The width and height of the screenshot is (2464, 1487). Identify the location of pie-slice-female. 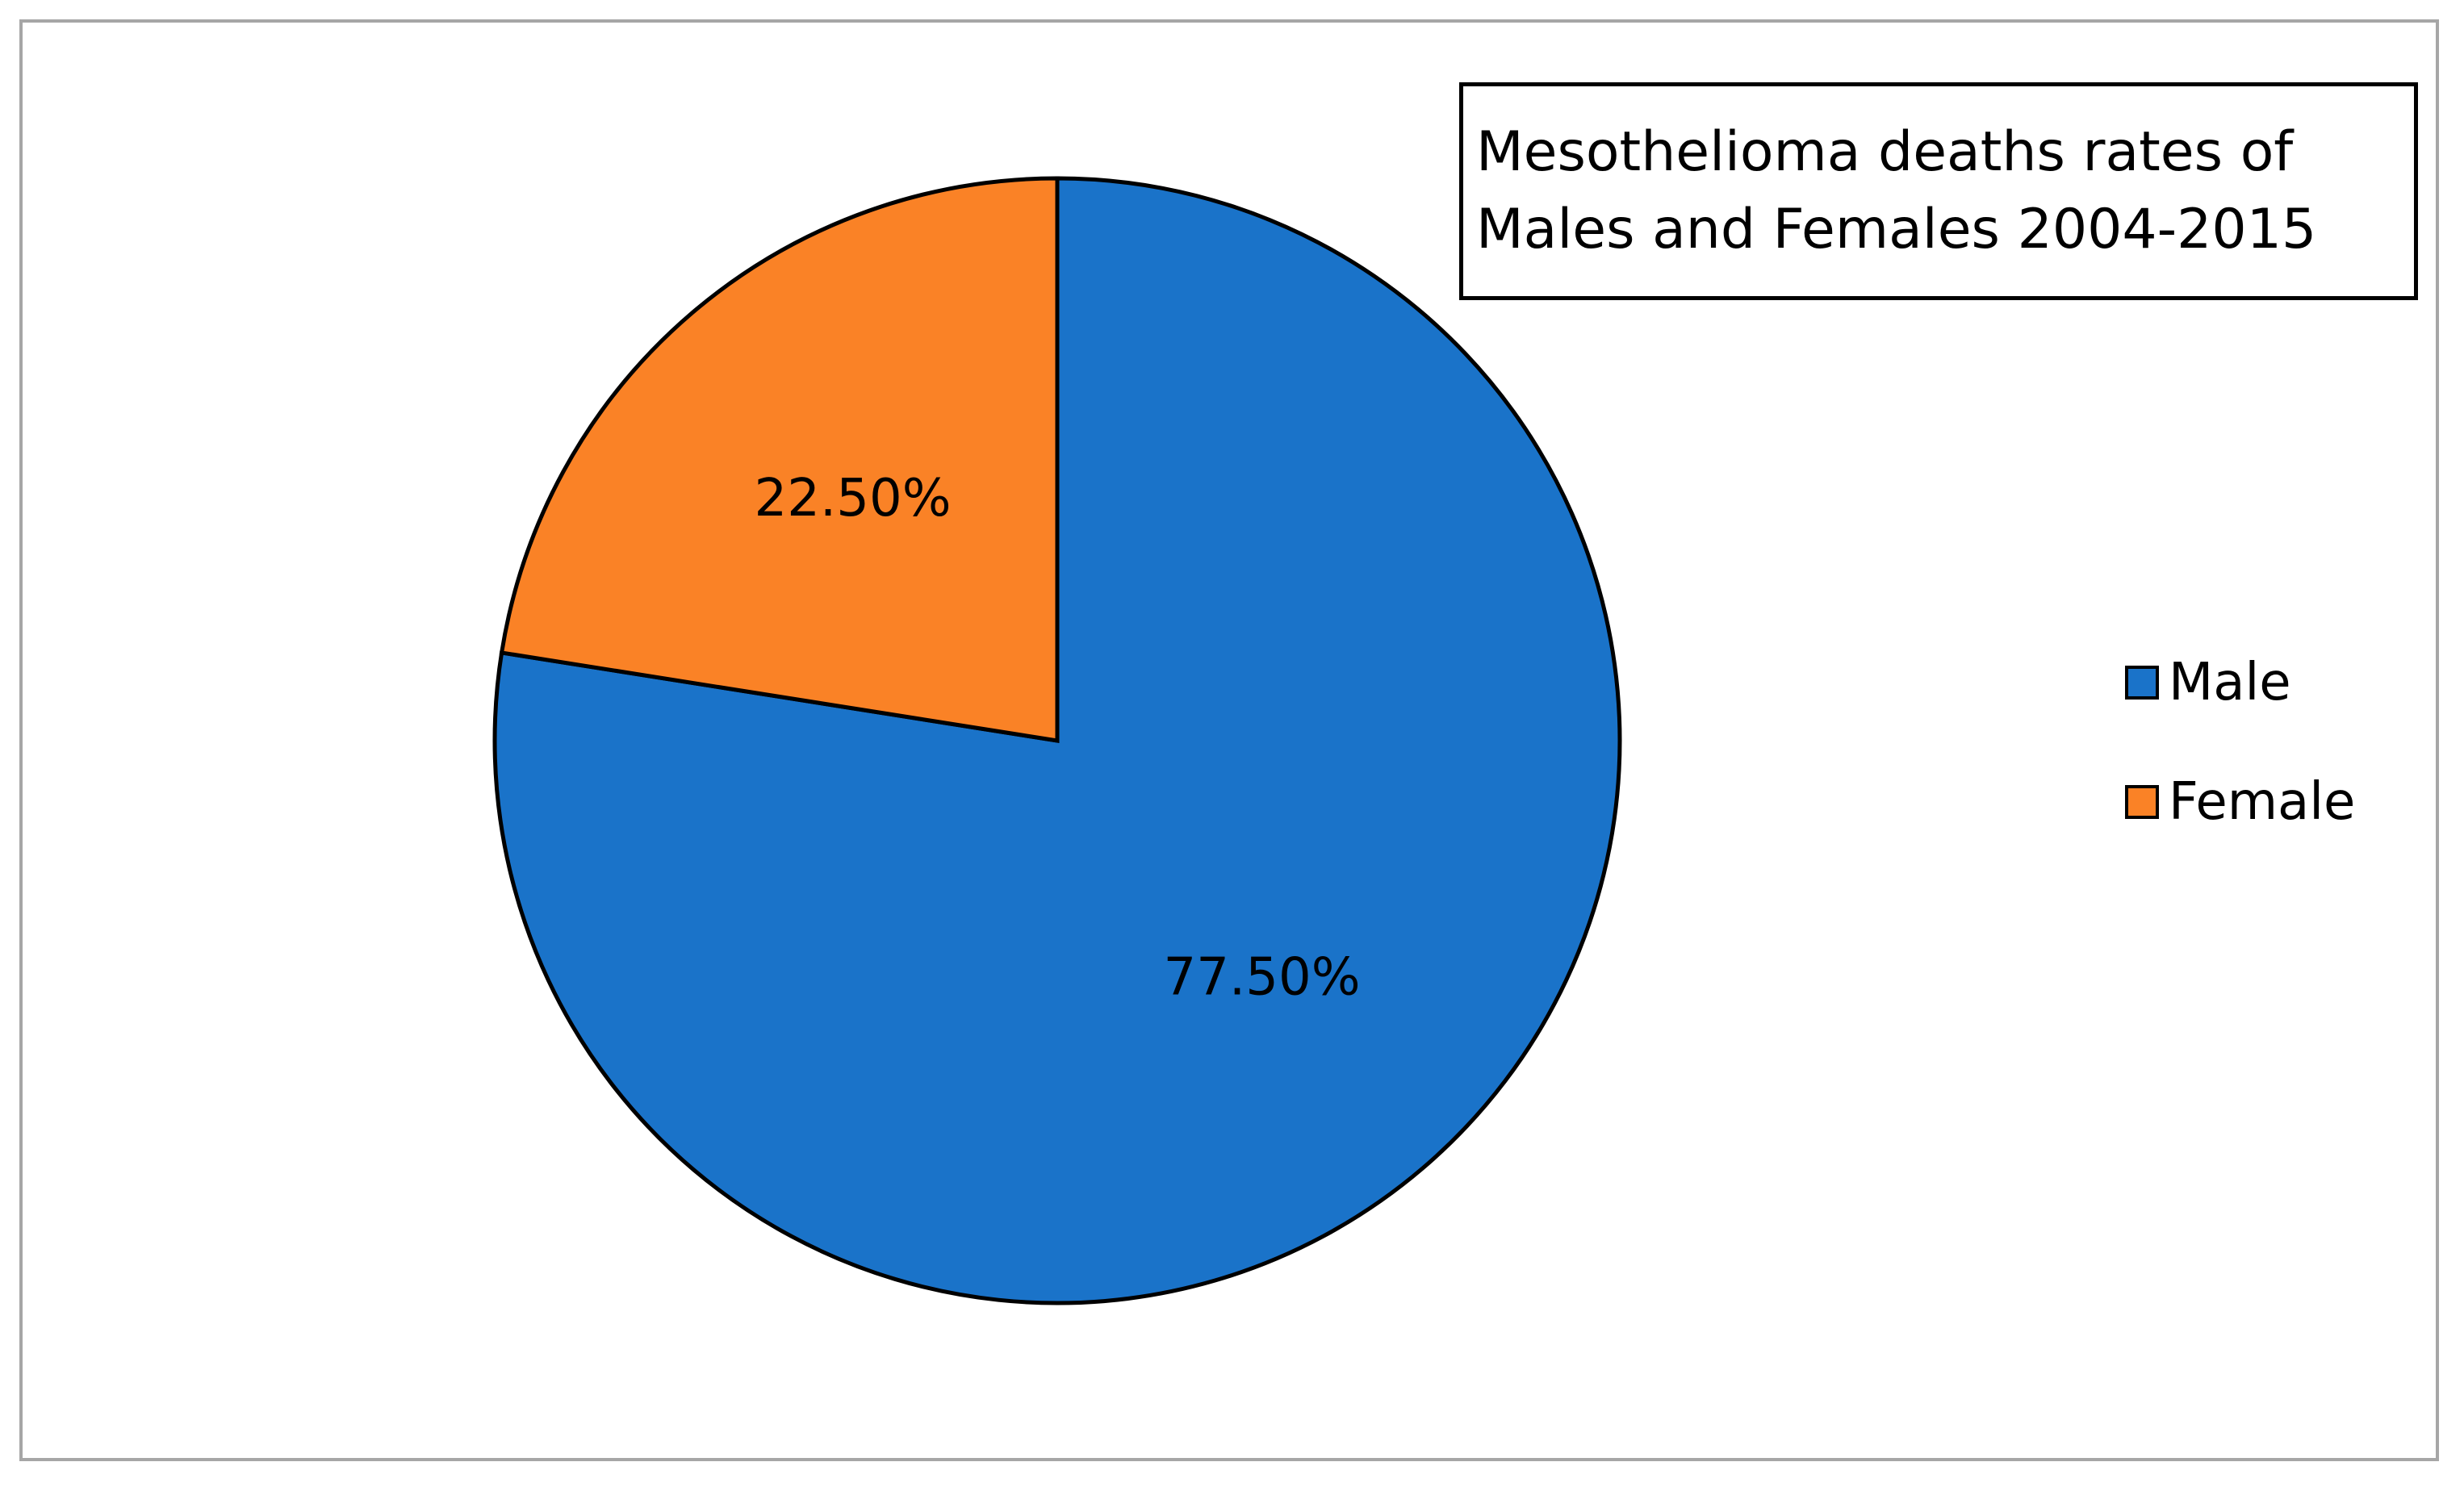
(779, 459).